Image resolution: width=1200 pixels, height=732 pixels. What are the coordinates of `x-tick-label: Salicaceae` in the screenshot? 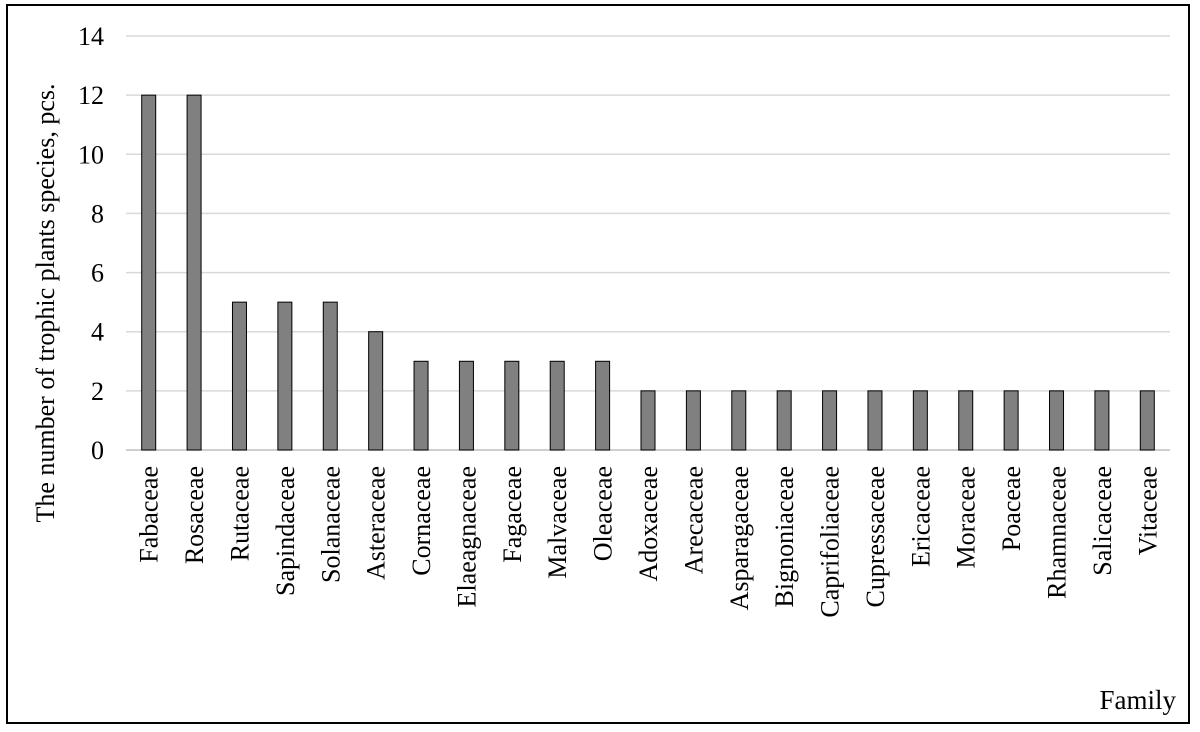 It's located at (1102, 521).